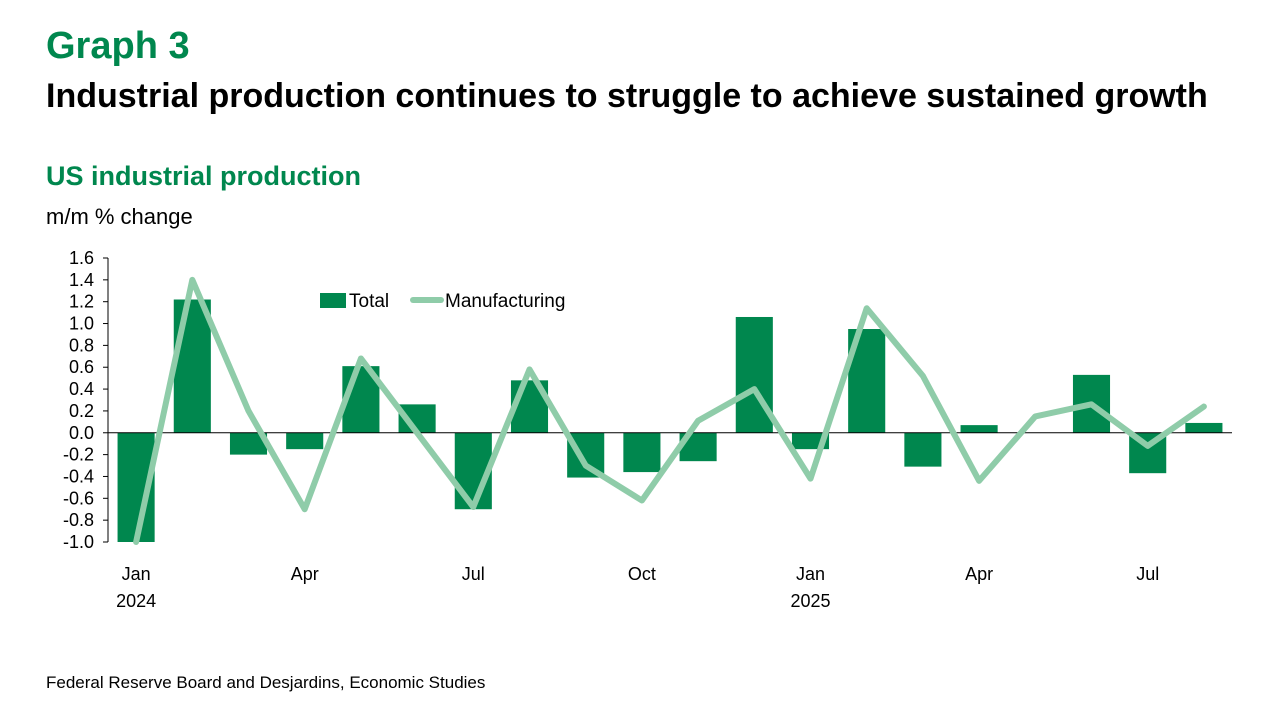 The width and height of the screenshot is (1280, 720). I want to click on y-tick-label: 0.8, so click(81, 345).